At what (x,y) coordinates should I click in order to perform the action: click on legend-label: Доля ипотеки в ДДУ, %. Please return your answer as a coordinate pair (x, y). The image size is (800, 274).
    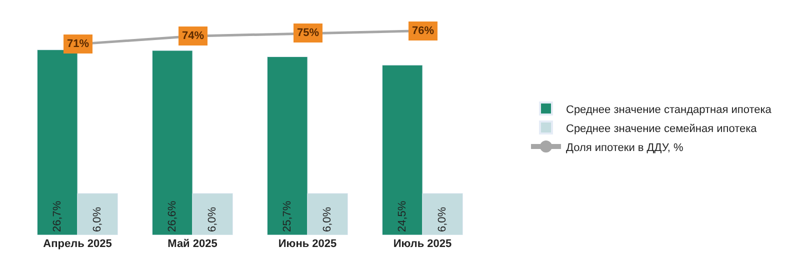
    Looking at the image, I should click on (625, 148).